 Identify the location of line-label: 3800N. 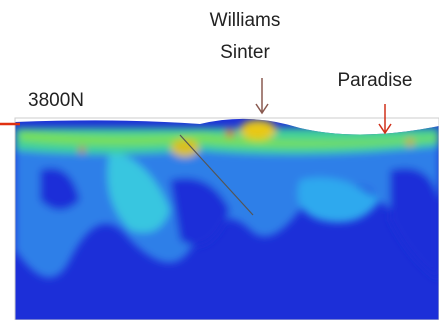
(56, 100).